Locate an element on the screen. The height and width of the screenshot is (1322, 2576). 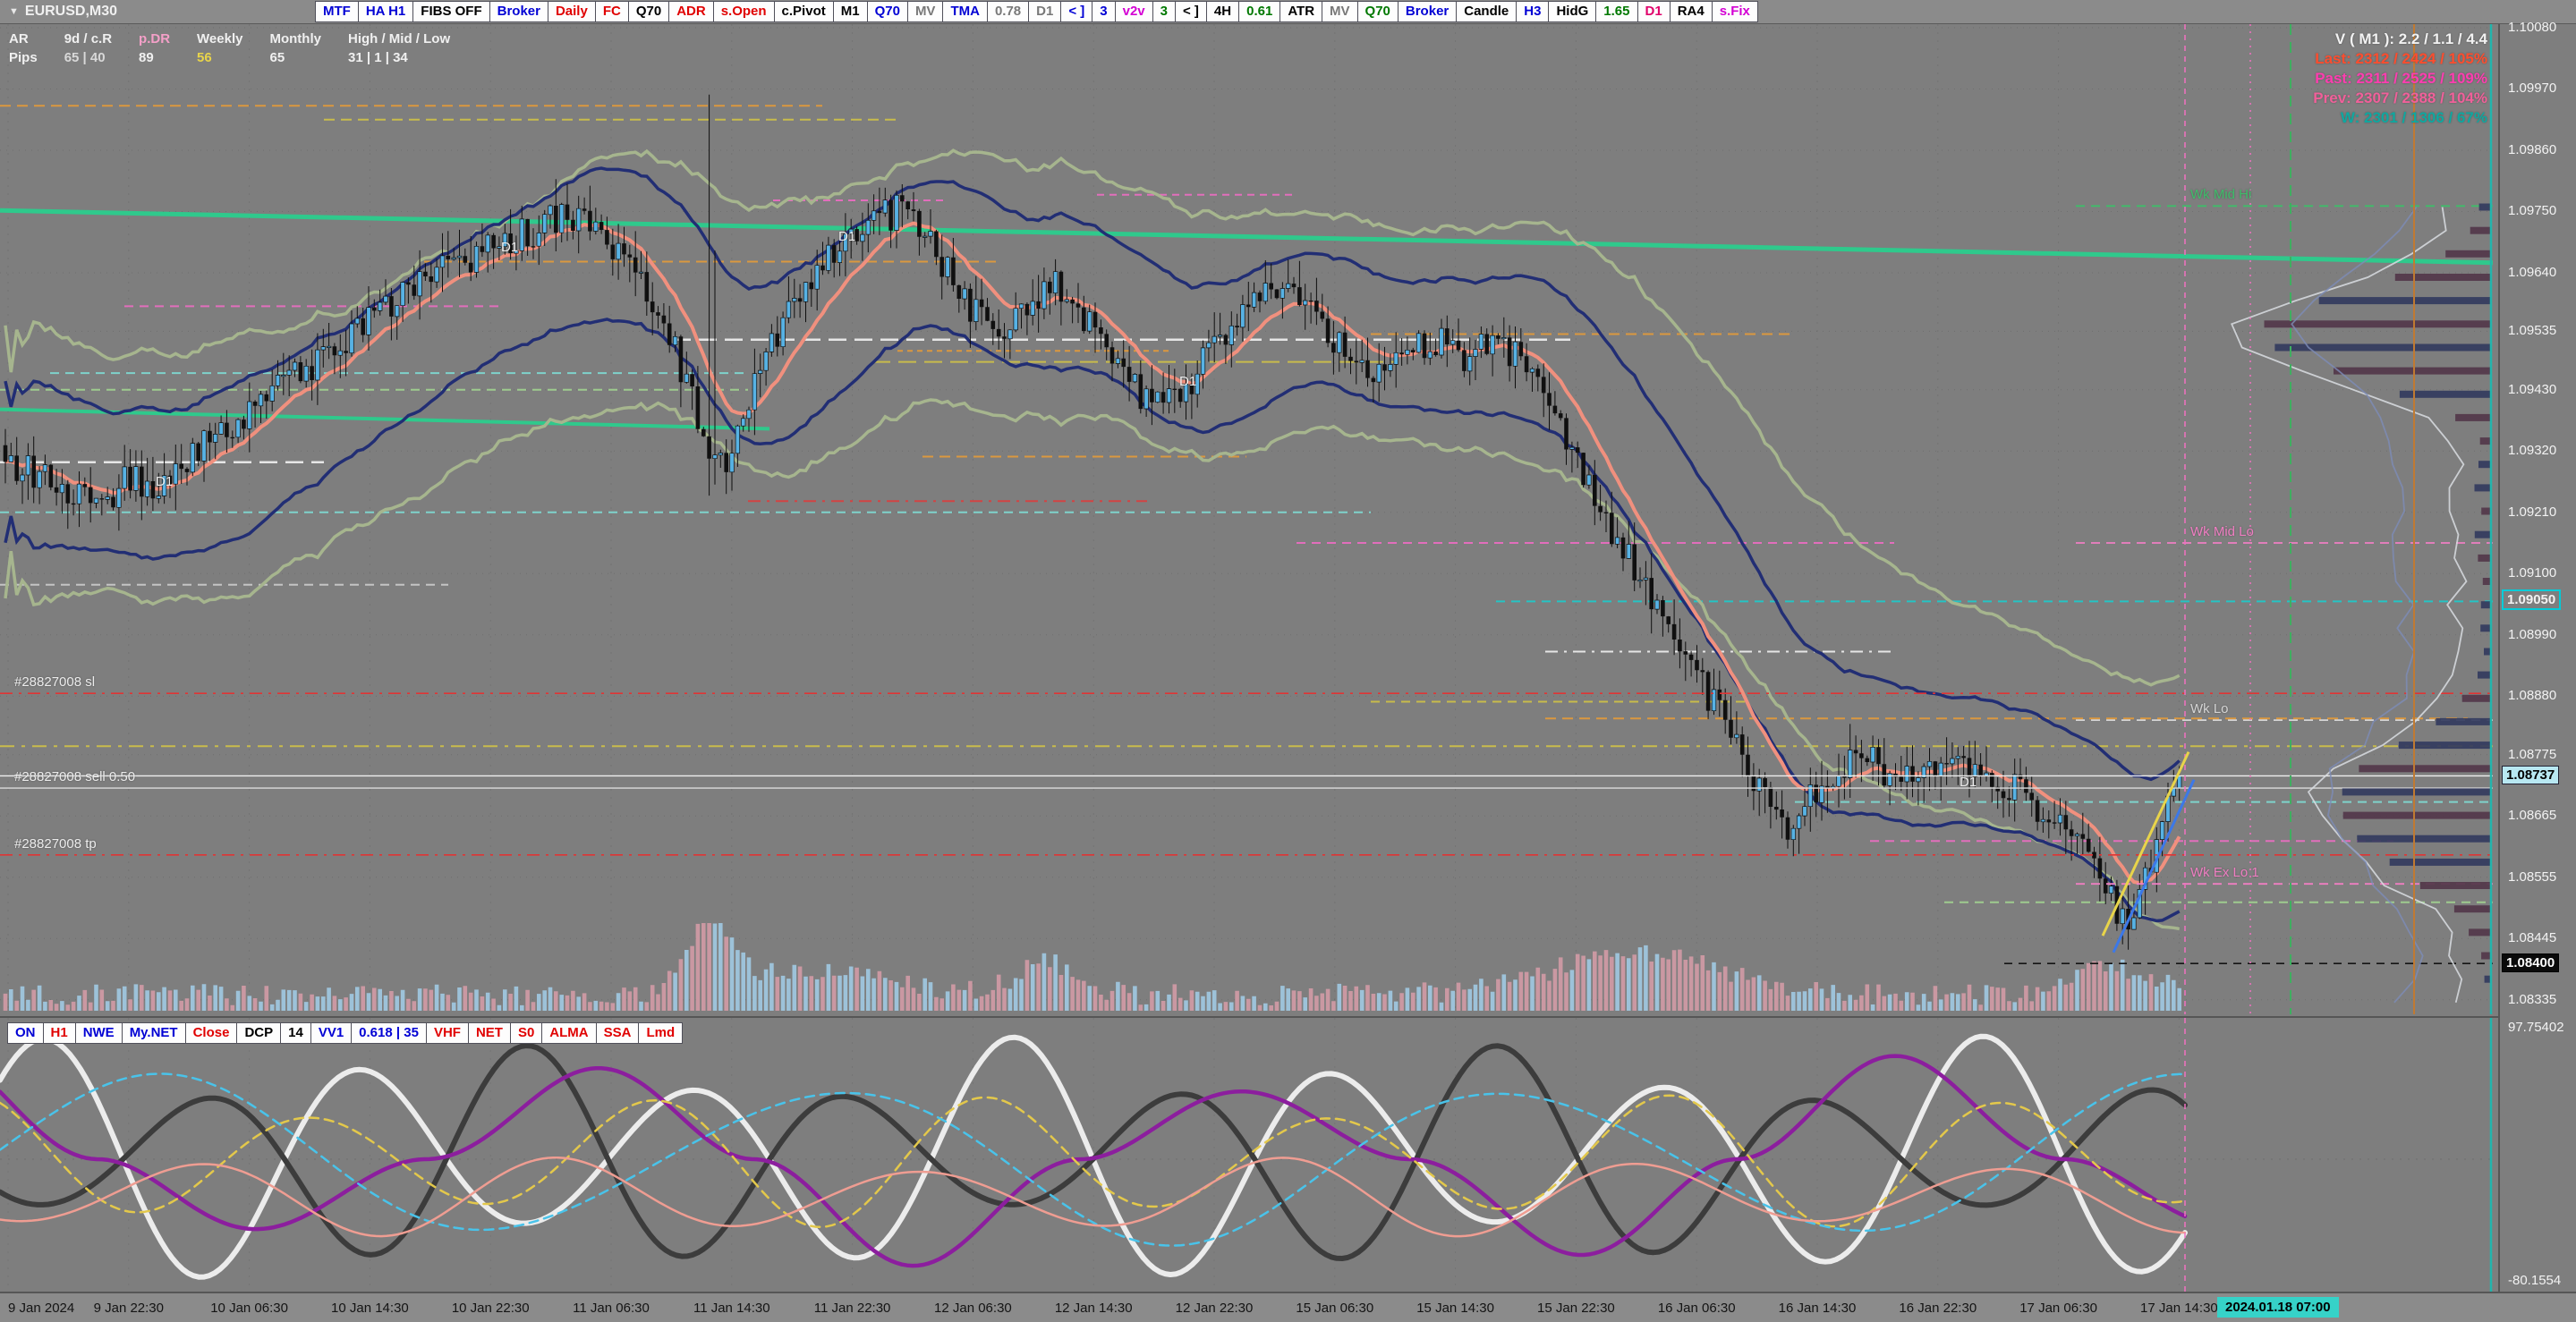
price-axis-label: 1.09430 is located at coordinates (2532, 389).